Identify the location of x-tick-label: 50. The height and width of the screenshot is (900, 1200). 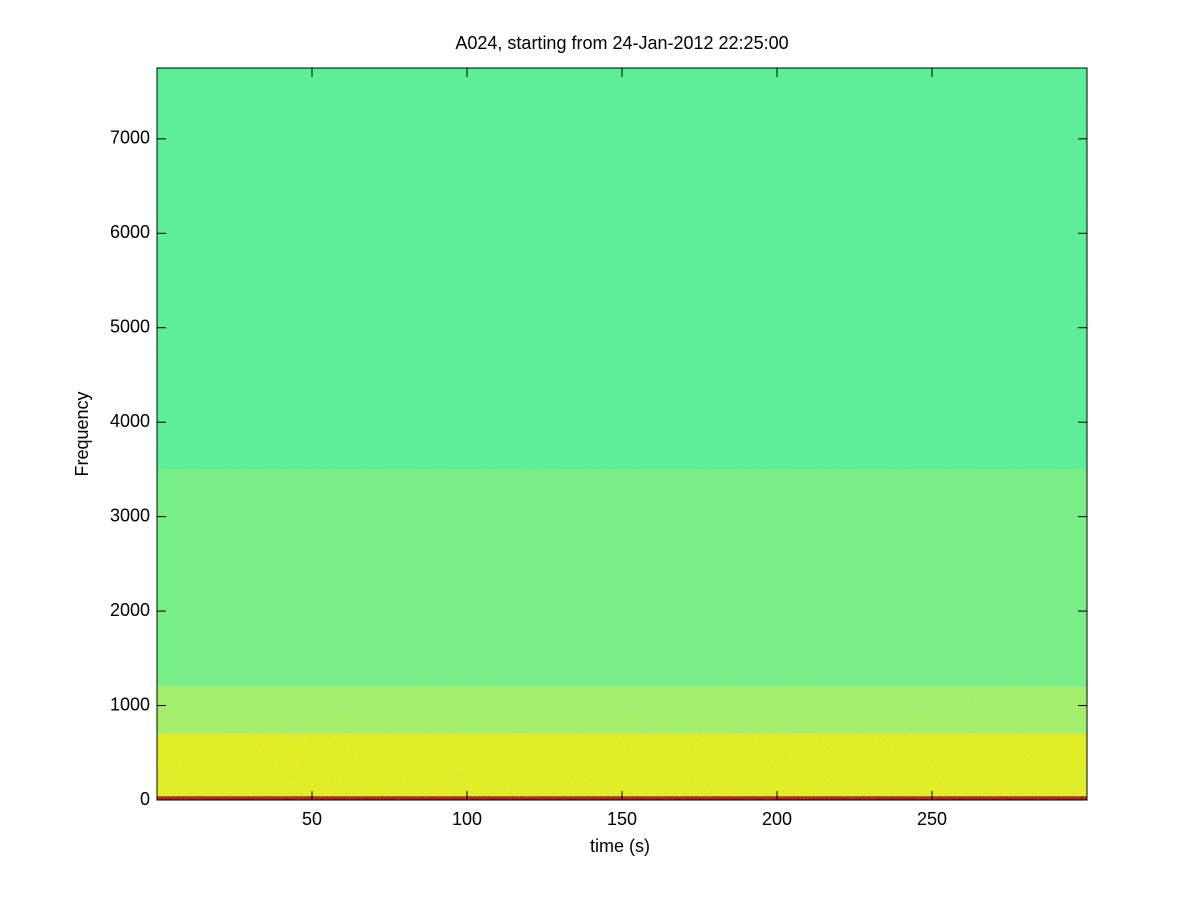
(312, 819).